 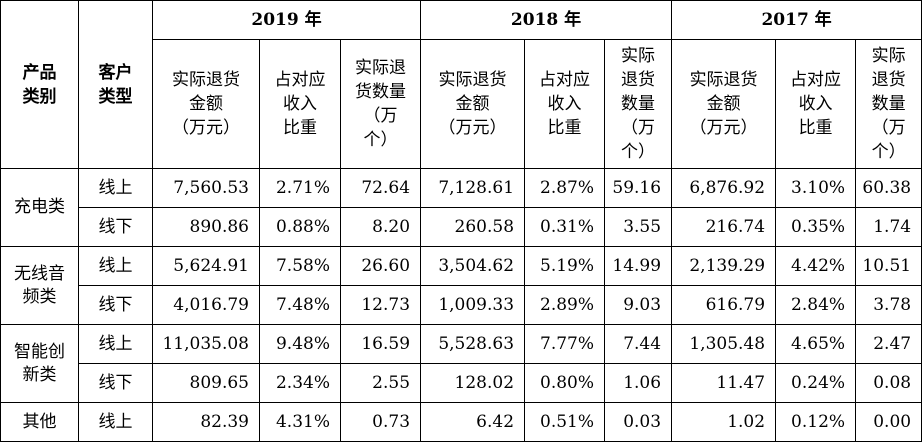 What do you see at coordinates (816, 383) in the screenshot?
I see `value-cell: 0.24%` at bounding box center [816, 383].